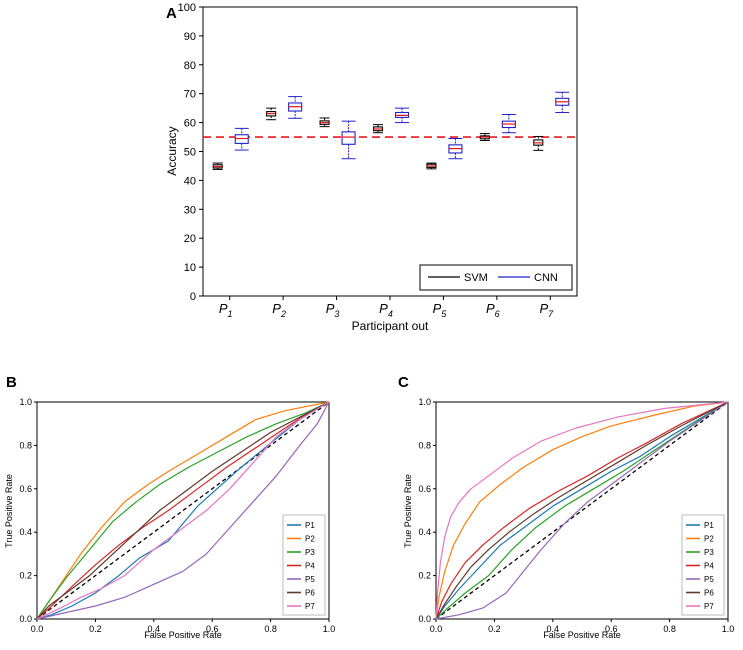 The image size is (743, 650). Describe the element at coordinates (709, 525) in the screenshot. I see `panel-c-legend-label-p1: P1` at that location.